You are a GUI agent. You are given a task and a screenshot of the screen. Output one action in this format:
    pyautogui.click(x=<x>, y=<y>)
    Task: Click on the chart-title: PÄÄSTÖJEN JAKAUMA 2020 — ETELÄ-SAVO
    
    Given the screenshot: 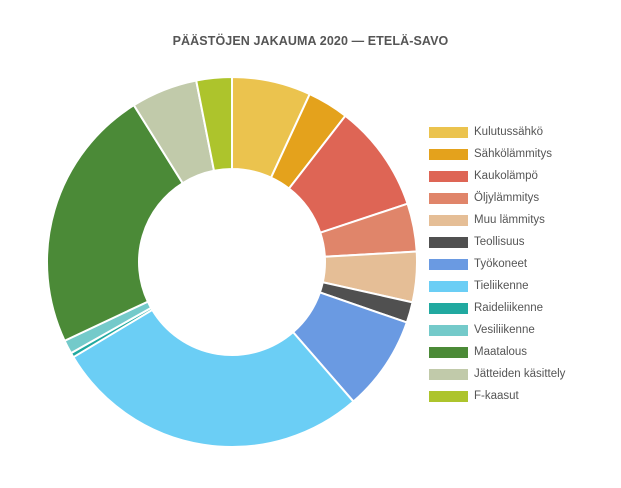 What is the action you would take?
    pyautogui.click(x=310, y=41)
    